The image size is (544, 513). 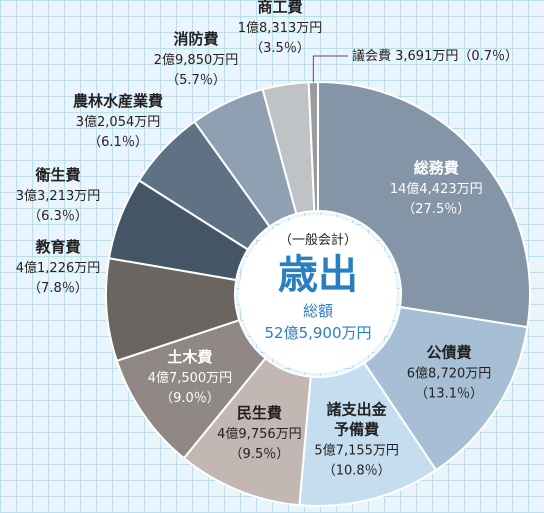 What do you see at coordinates (118, 122) in the screenshot?
I see `amount-label-7: 3億2,054万円` at bounding box center [118, 122].